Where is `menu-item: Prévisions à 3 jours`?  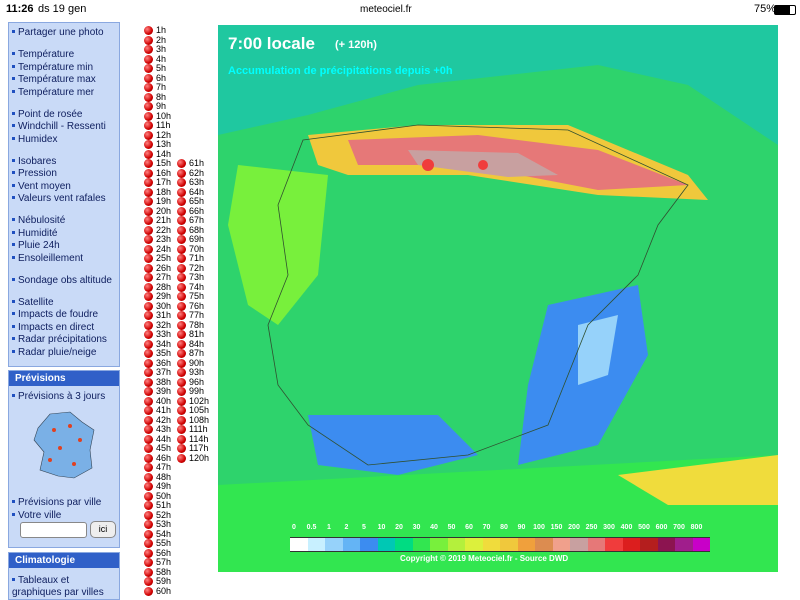 menu-item: Prévisions à 3 jours is located at coordinates (58, 396).